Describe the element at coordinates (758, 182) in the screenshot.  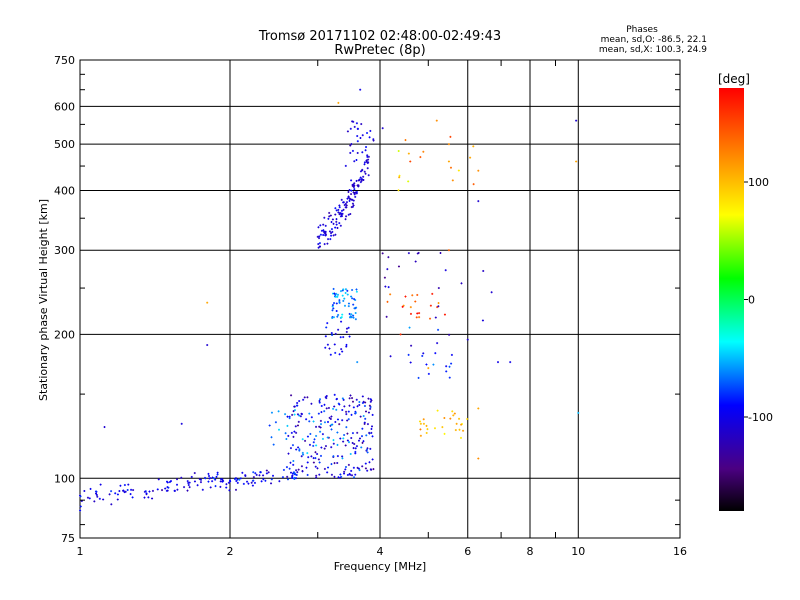
I see `colorbar-tick-label: 100` at that location.